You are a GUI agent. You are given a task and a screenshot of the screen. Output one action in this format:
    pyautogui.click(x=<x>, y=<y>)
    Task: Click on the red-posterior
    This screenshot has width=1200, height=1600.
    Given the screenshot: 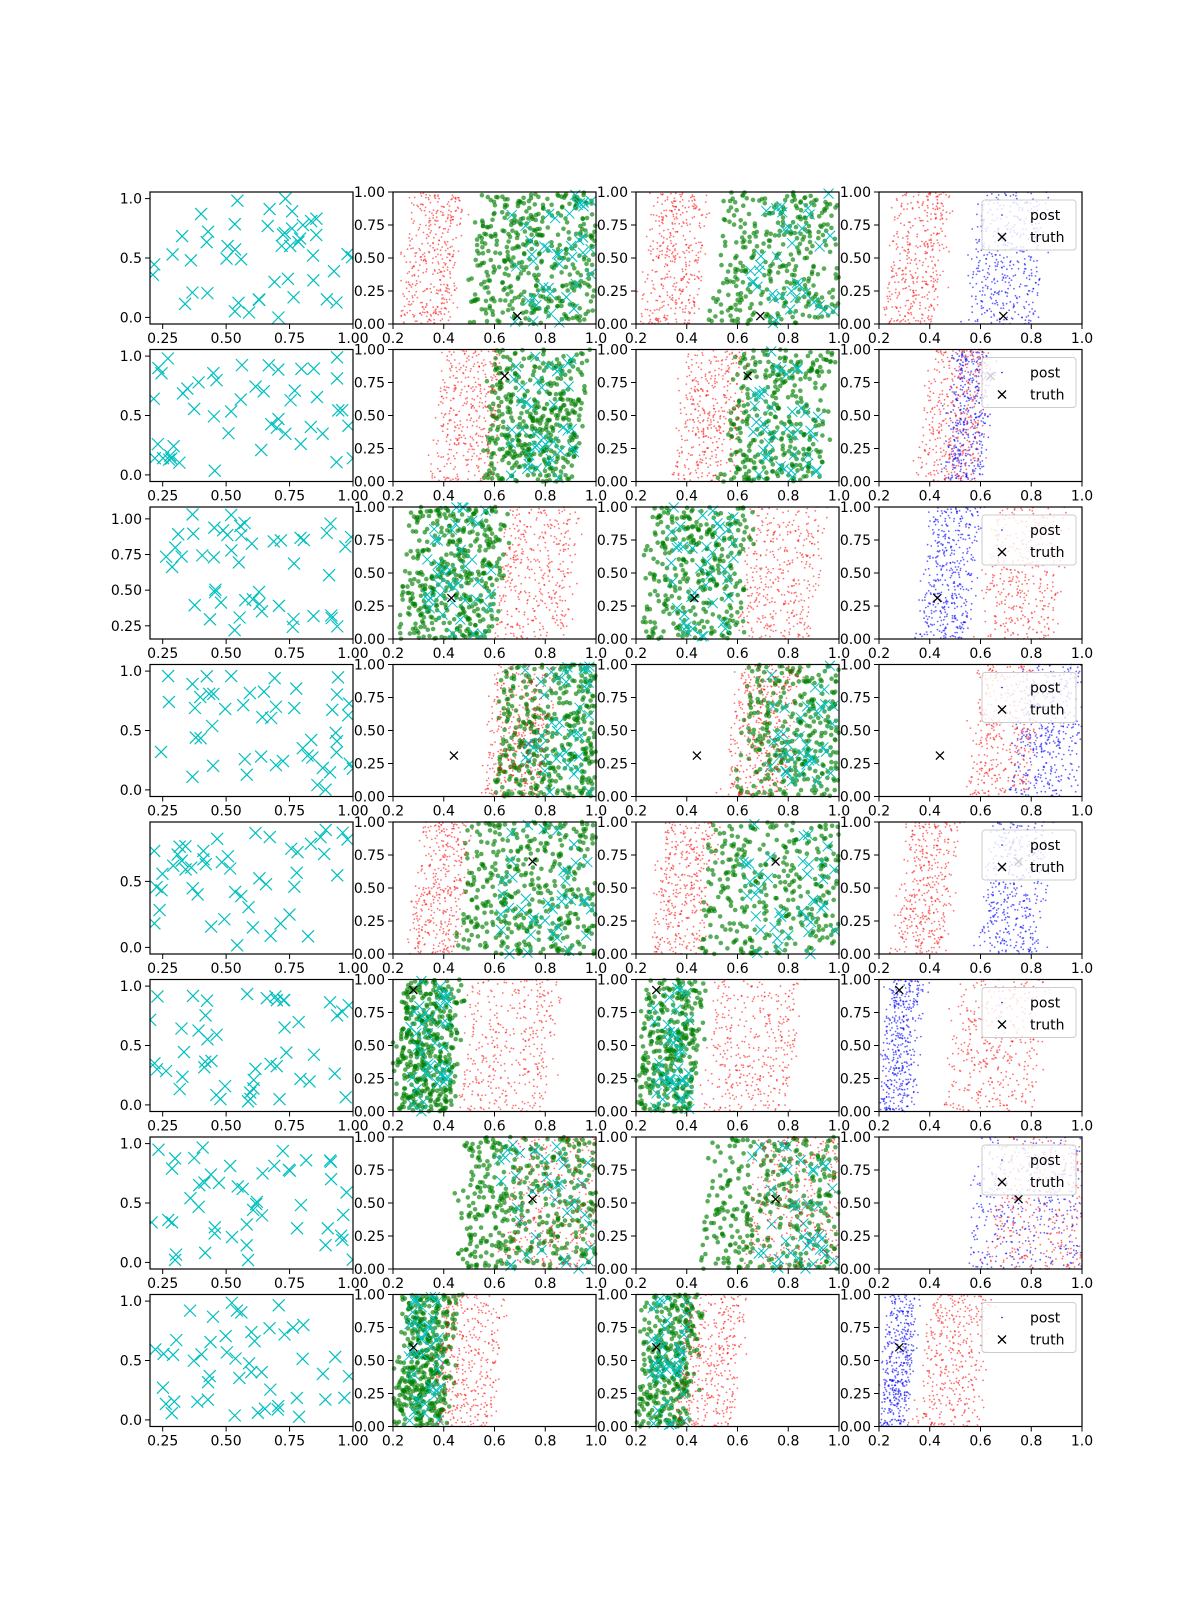 What is the action you would take?
    pyautogui.click(x=711, y=415)
    